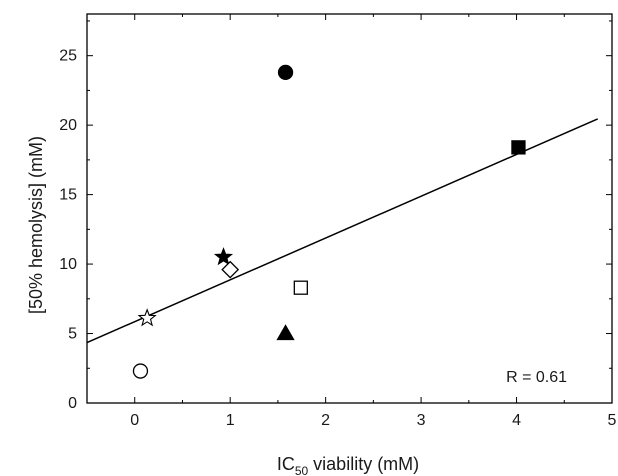  I want to click on data-point-open-square, so click(300, 287).